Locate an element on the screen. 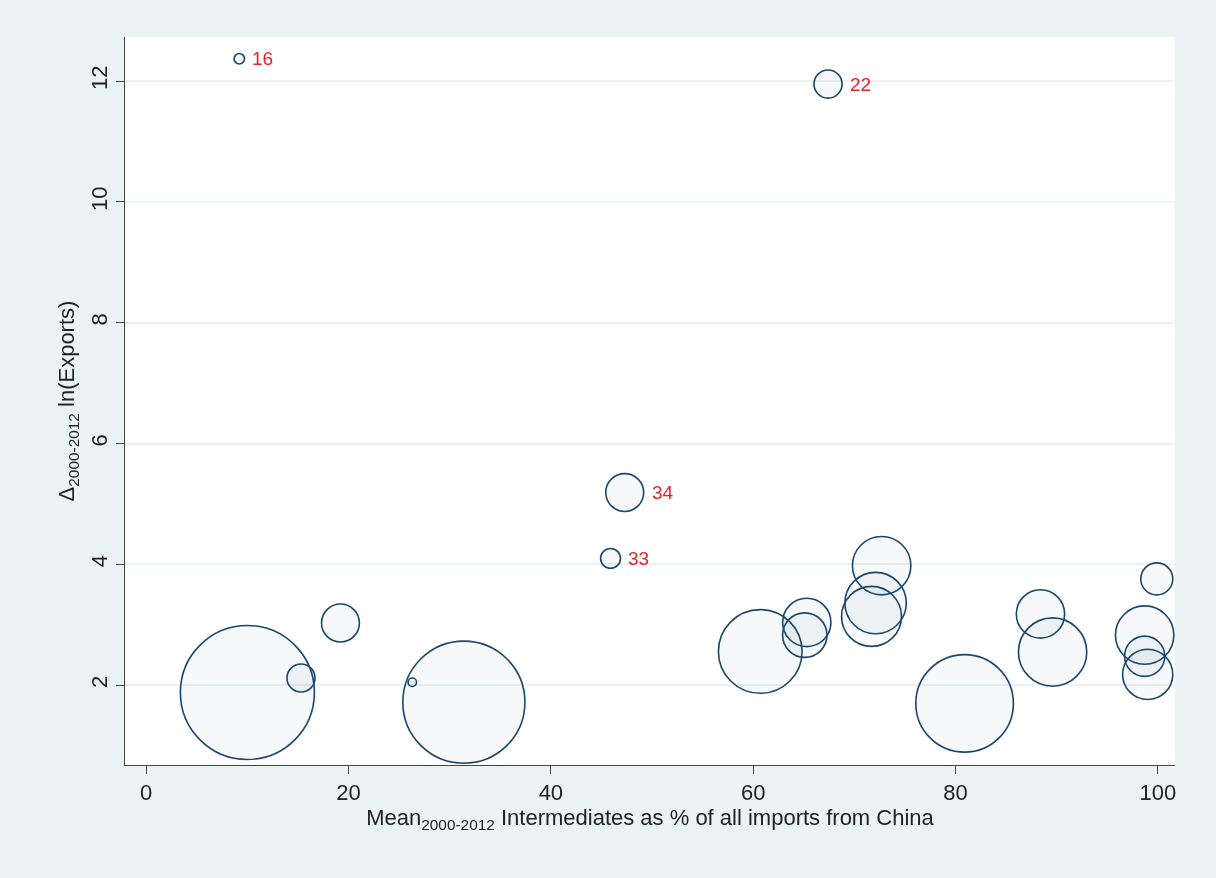  x-axis-title: Mean$_{2000-2012}$ Intermediates as % of all imports from China is located at coordinates (650, 819).